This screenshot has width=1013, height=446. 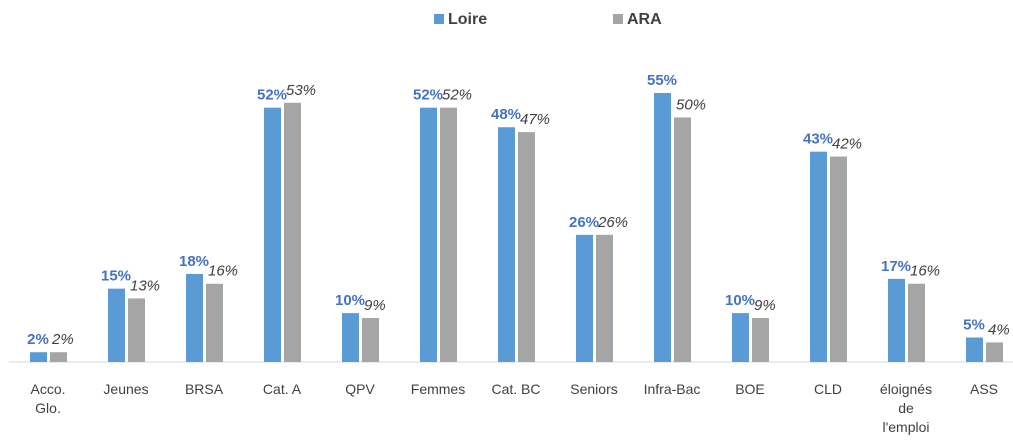 What do you see at coordinates (691, 104) in the screenshot?
I see `data-label: 50%` at bounding box center [691, 104].